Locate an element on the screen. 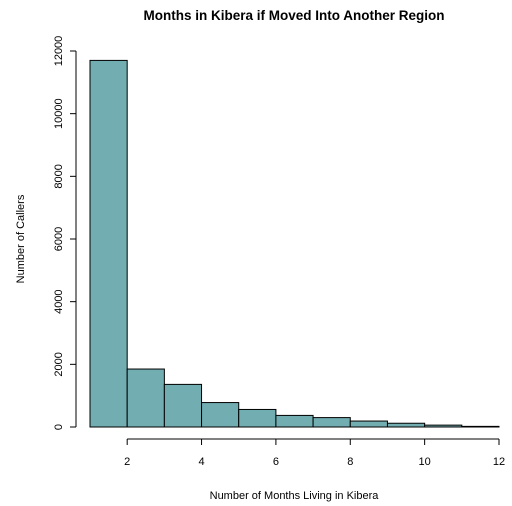 The height and width of the screenshot is (506, 512). x-tick-label: 8 is located at coordinates (350, 462).